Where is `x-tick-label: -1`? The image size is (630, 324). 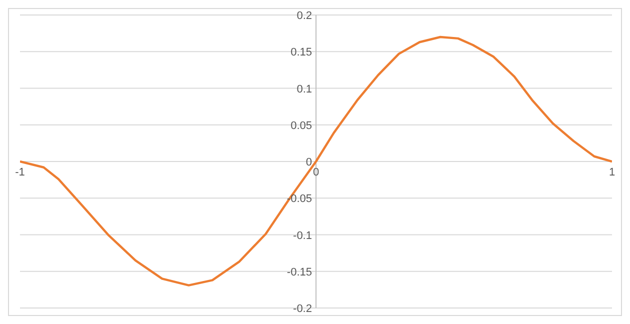 x-tick-label: -1 is located at coordinates (20, 172).